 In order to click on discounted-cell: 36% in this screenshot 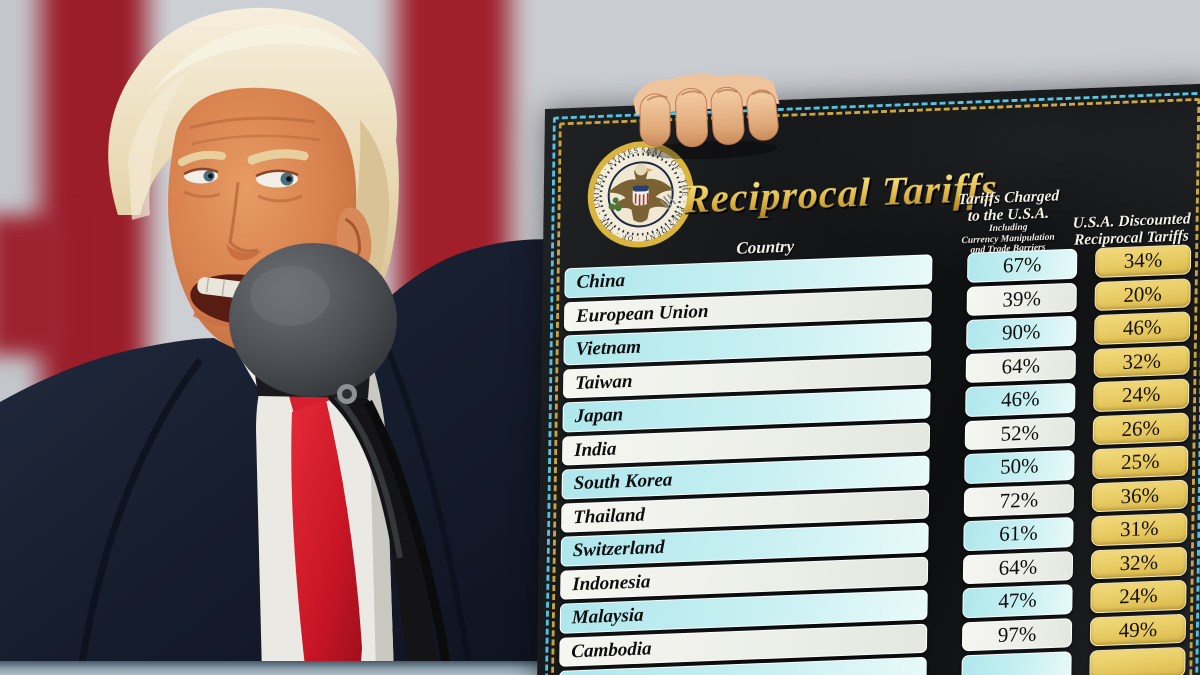, I will do `click(1140, 496)`.